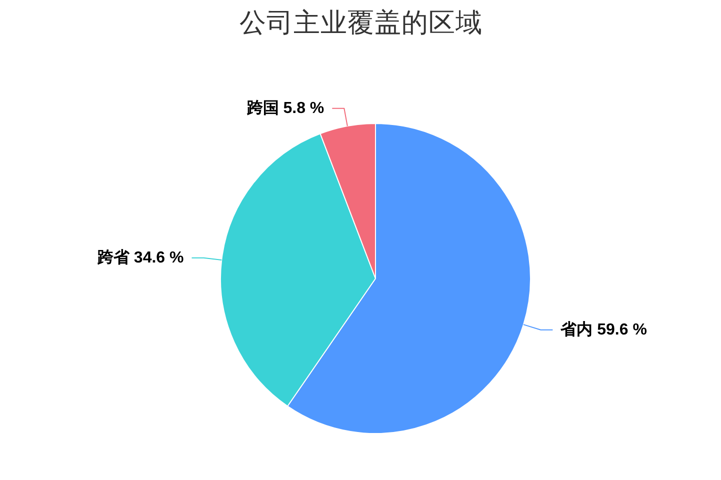 This screenshot has width=721, height=480. Describe the element at coordinates (603, 329) in the screenshot. I see `slice-label: 省内 59.6 %` at that location.